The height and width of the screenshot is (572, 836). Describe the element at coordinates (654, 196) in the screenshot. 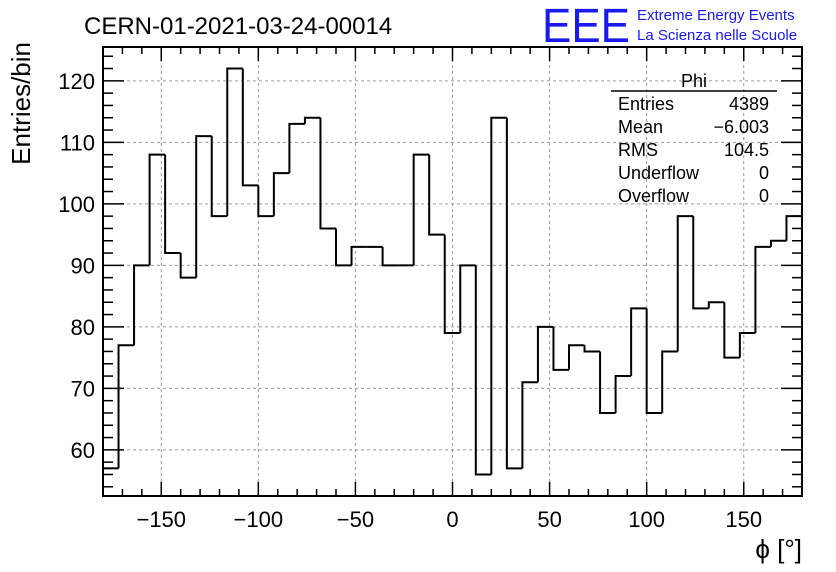

I see `stats-row-label: Overflow` at that location.